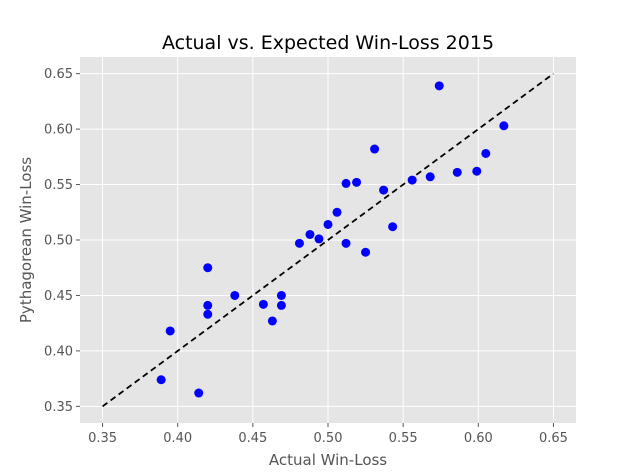  Describe the element at coordinates (102, 438) in the screenshot. I see `x-tick-label: 0.35` at that location.